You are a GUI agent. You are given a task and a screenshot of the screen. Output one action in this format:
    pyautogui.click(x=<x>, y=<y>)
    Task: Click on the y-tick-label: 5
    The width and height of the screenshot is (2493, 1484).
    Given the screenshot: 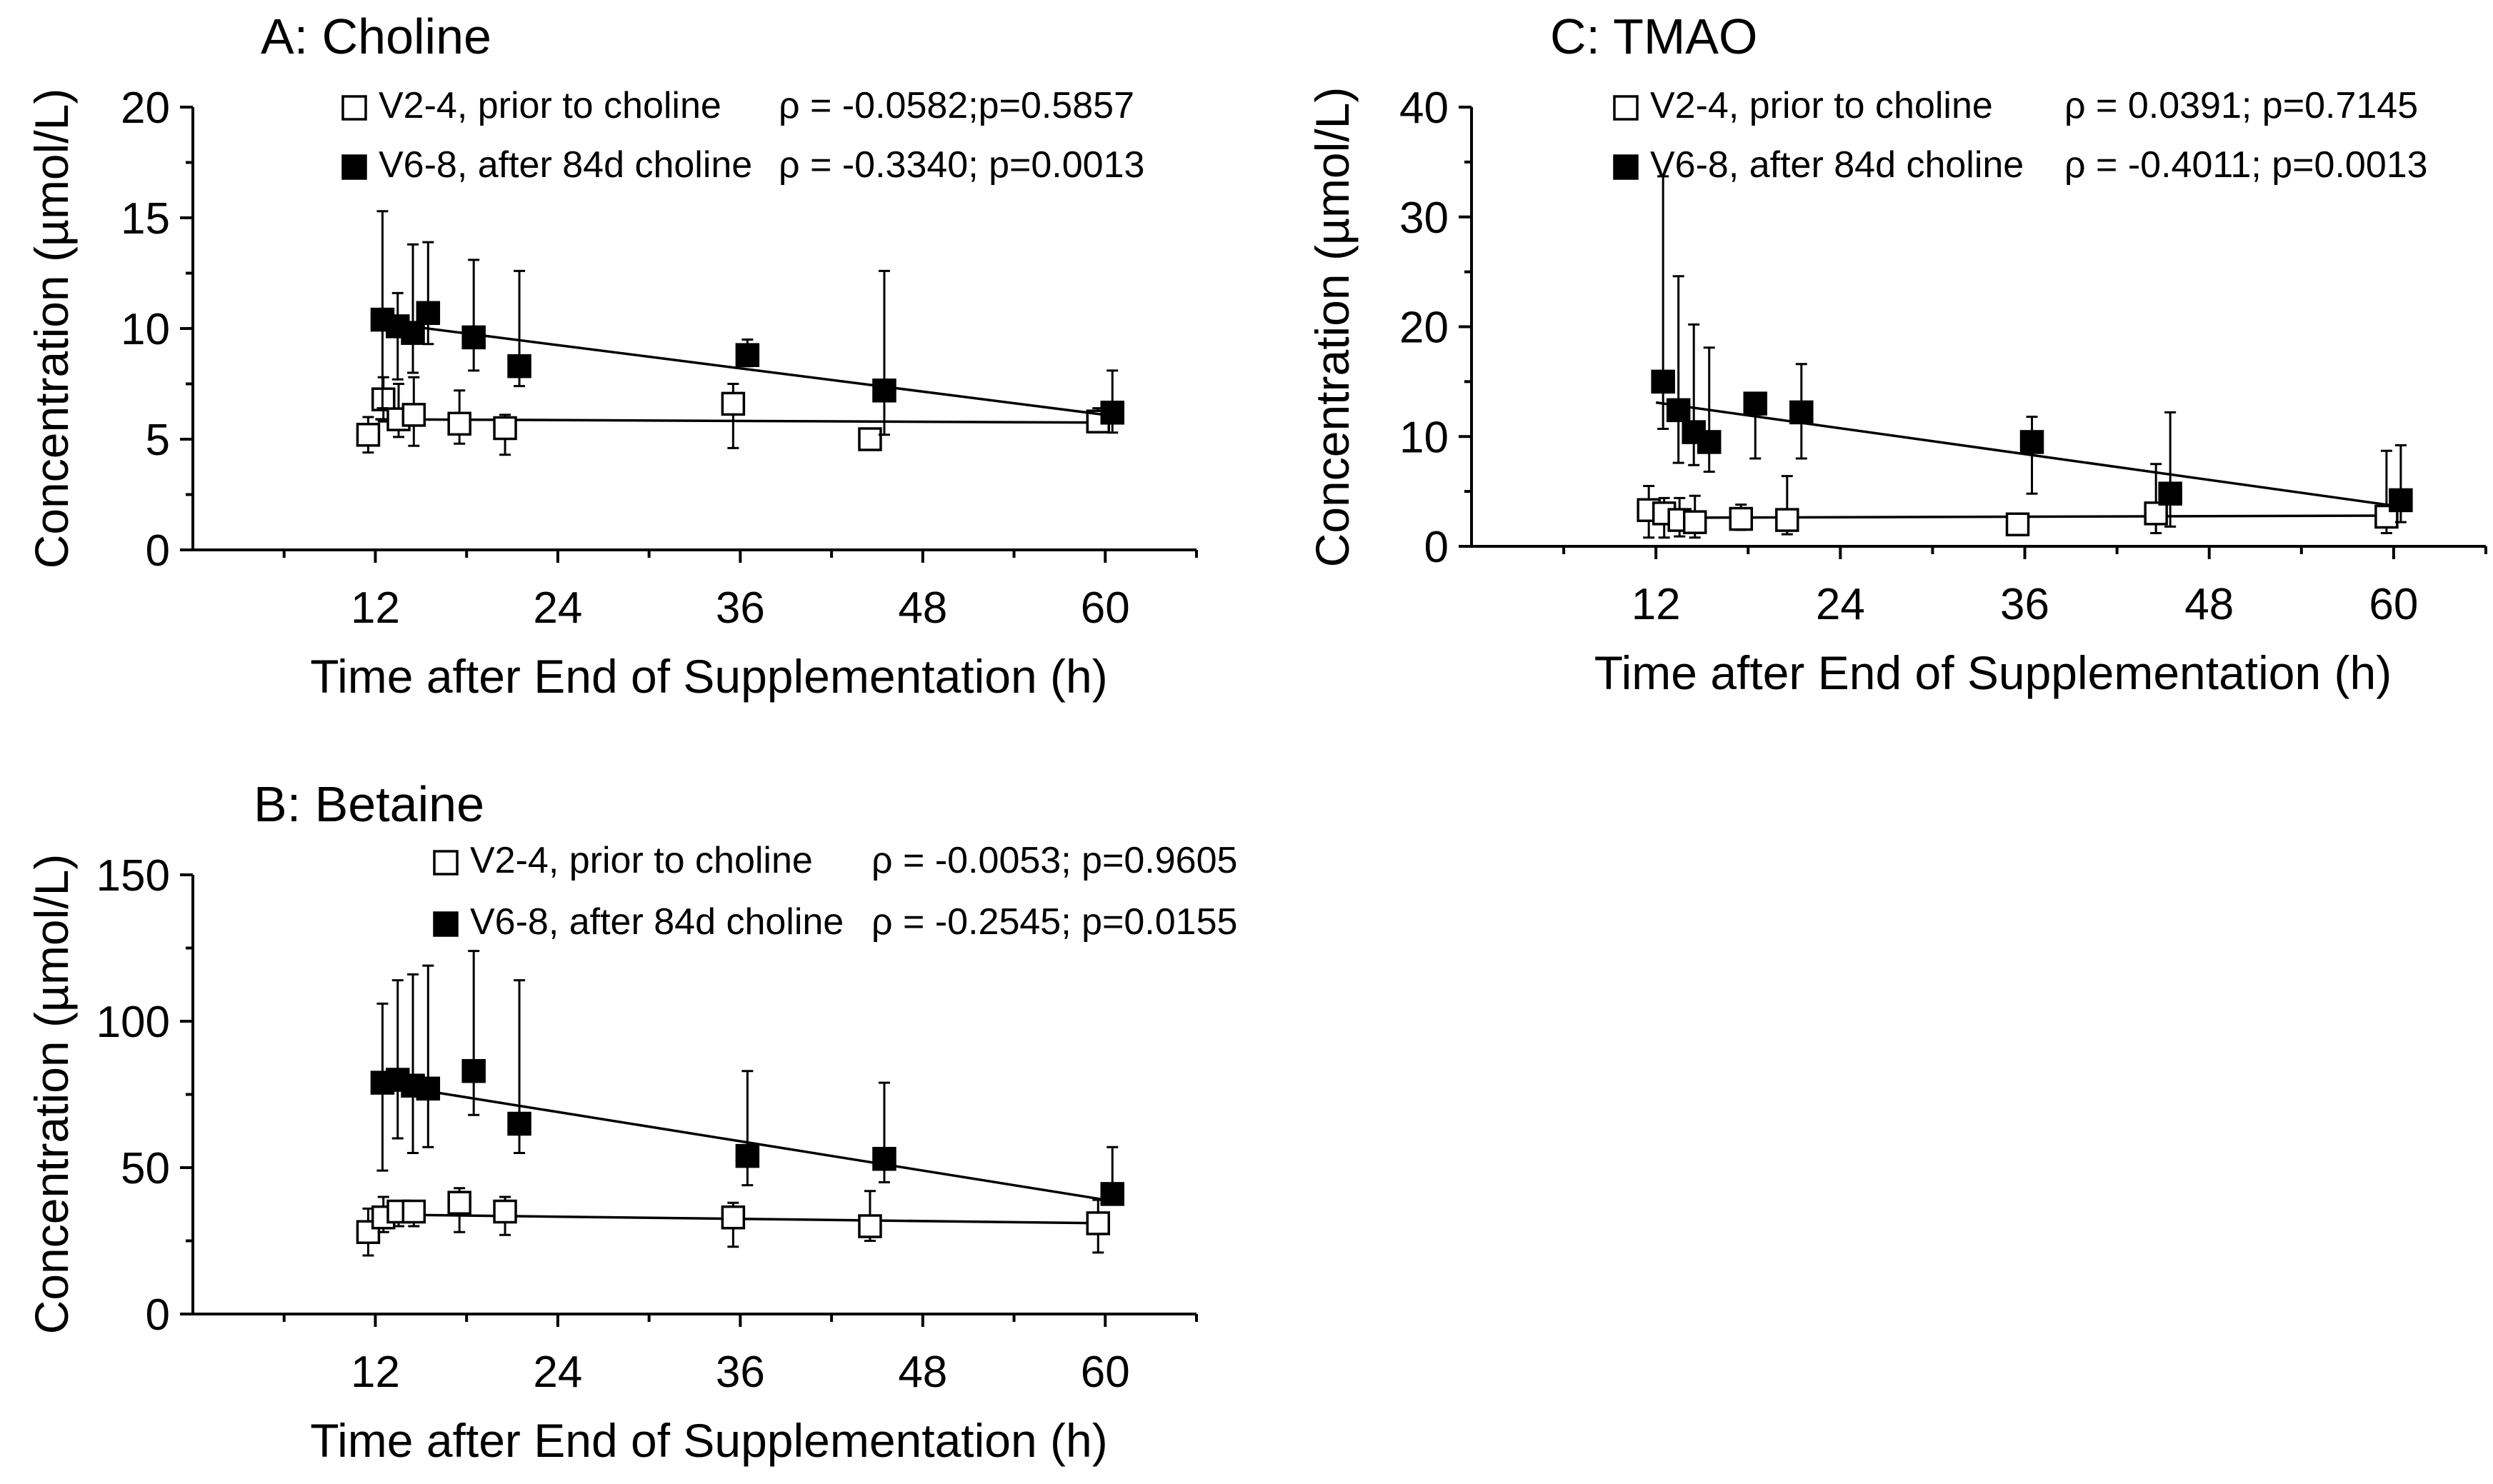 What is the action you would take?
    pyautogui.click(x=158, y=440)
    